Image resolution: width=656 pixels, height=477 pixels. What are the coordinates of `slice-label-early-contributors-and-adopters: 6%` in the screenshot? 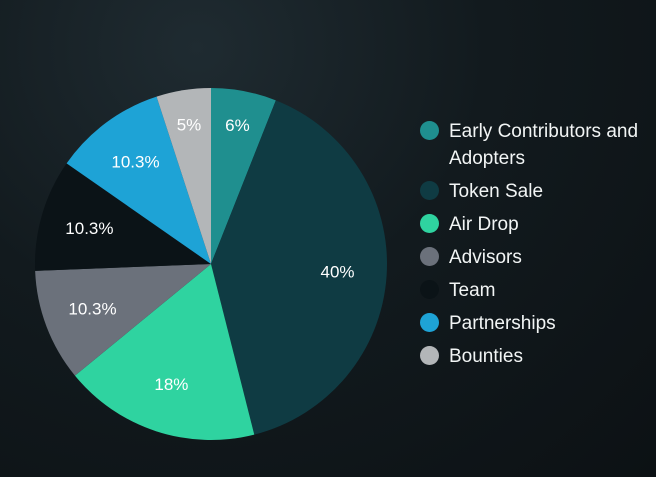 It's located at (237, 125).